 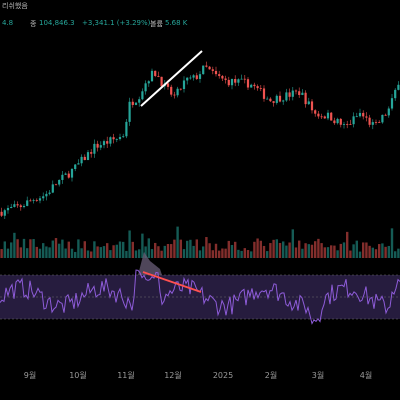 I want to click on x-tick-label: 10월, so click(x=78, y=375).